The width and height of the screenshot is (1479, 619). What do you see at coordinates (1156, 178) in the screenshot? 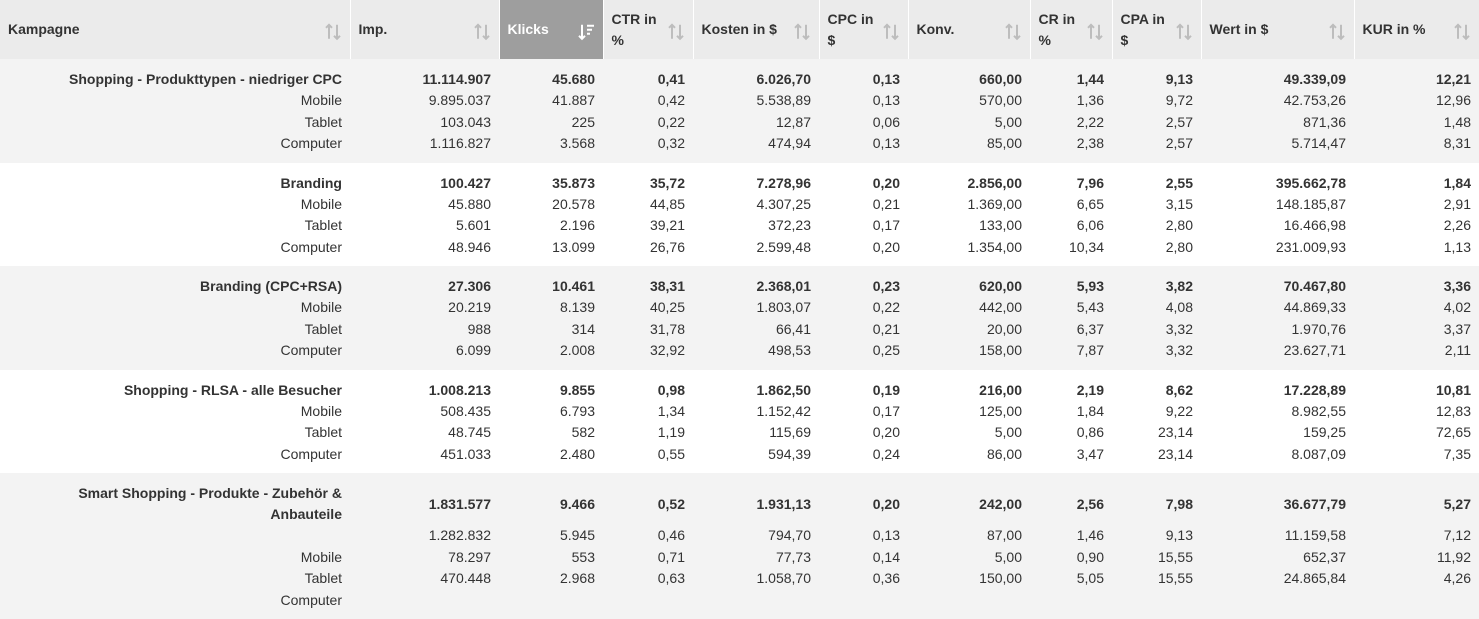
I see `campaign-total-cell: 2,55` at bounding box center [1156, 178].